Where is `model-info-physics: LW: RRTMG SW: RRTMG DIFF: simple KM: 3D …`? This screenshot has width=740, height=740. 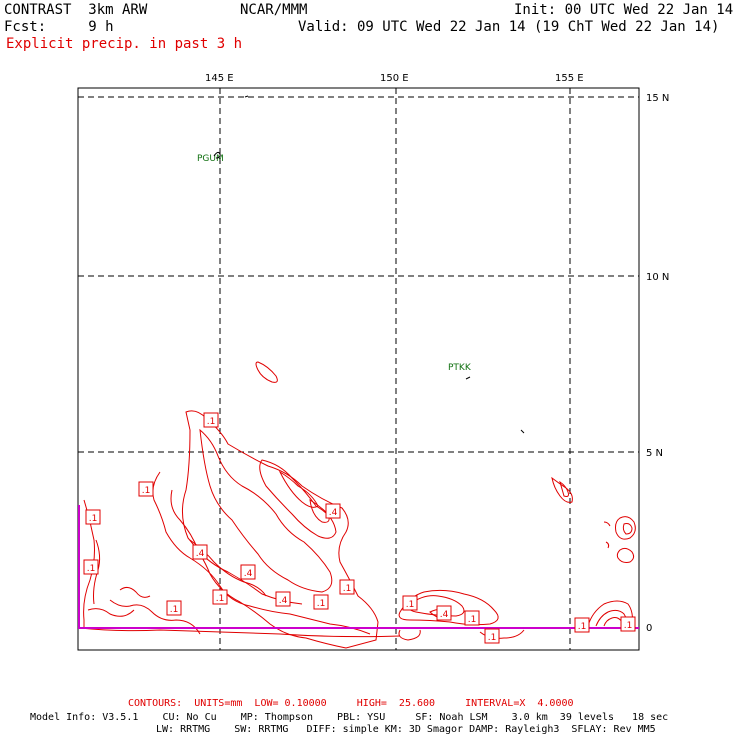 model-info-physics: LW: RRTMG SW: RRTMG DIFF: simple KM: 3D … is located at coordinates (406, 729).